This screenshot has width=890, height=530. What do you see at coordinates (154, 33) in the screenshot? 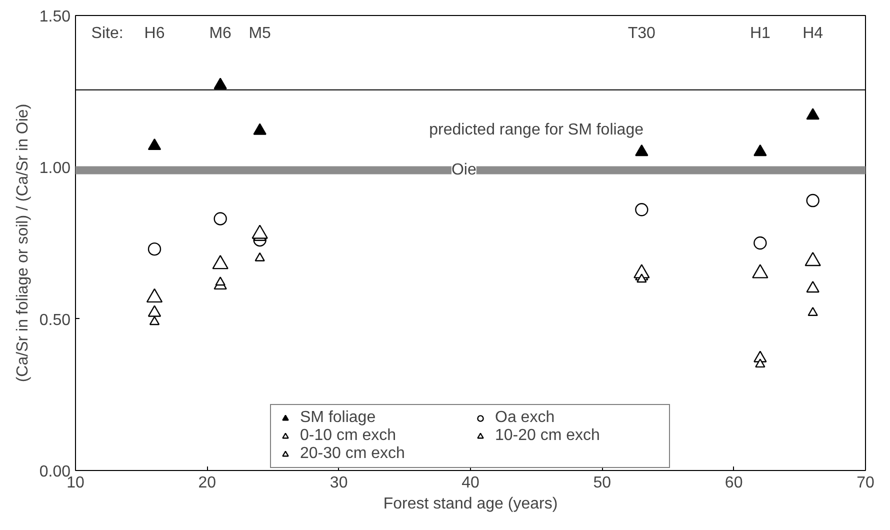
I see `annotation: H6` at bounding box center [154, 33].